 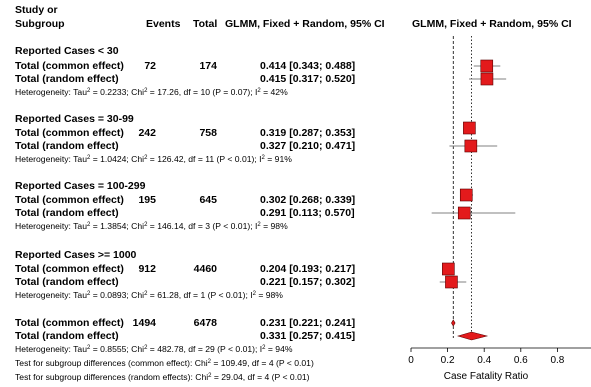 What do you see at coordinates (205, 269) in the screenshot?
I see `total-value: 4460` at bounding box center [205, 269].